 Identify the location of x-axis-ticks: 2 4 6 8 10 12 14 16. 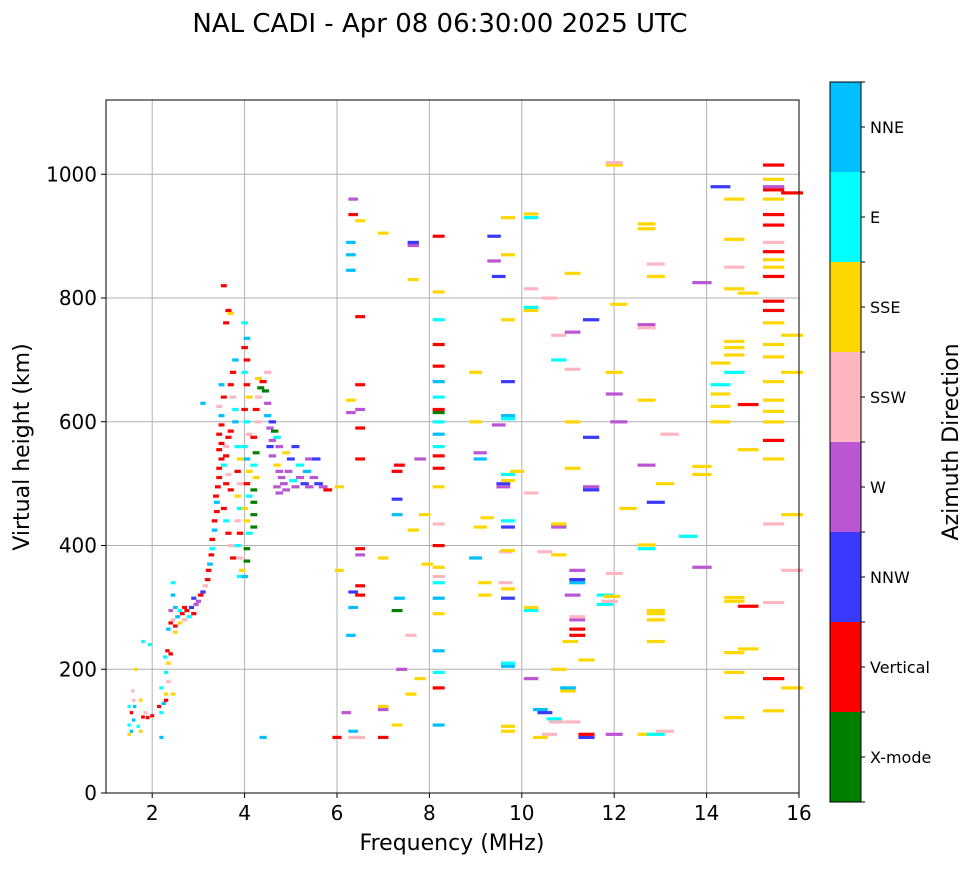
(479, 809).